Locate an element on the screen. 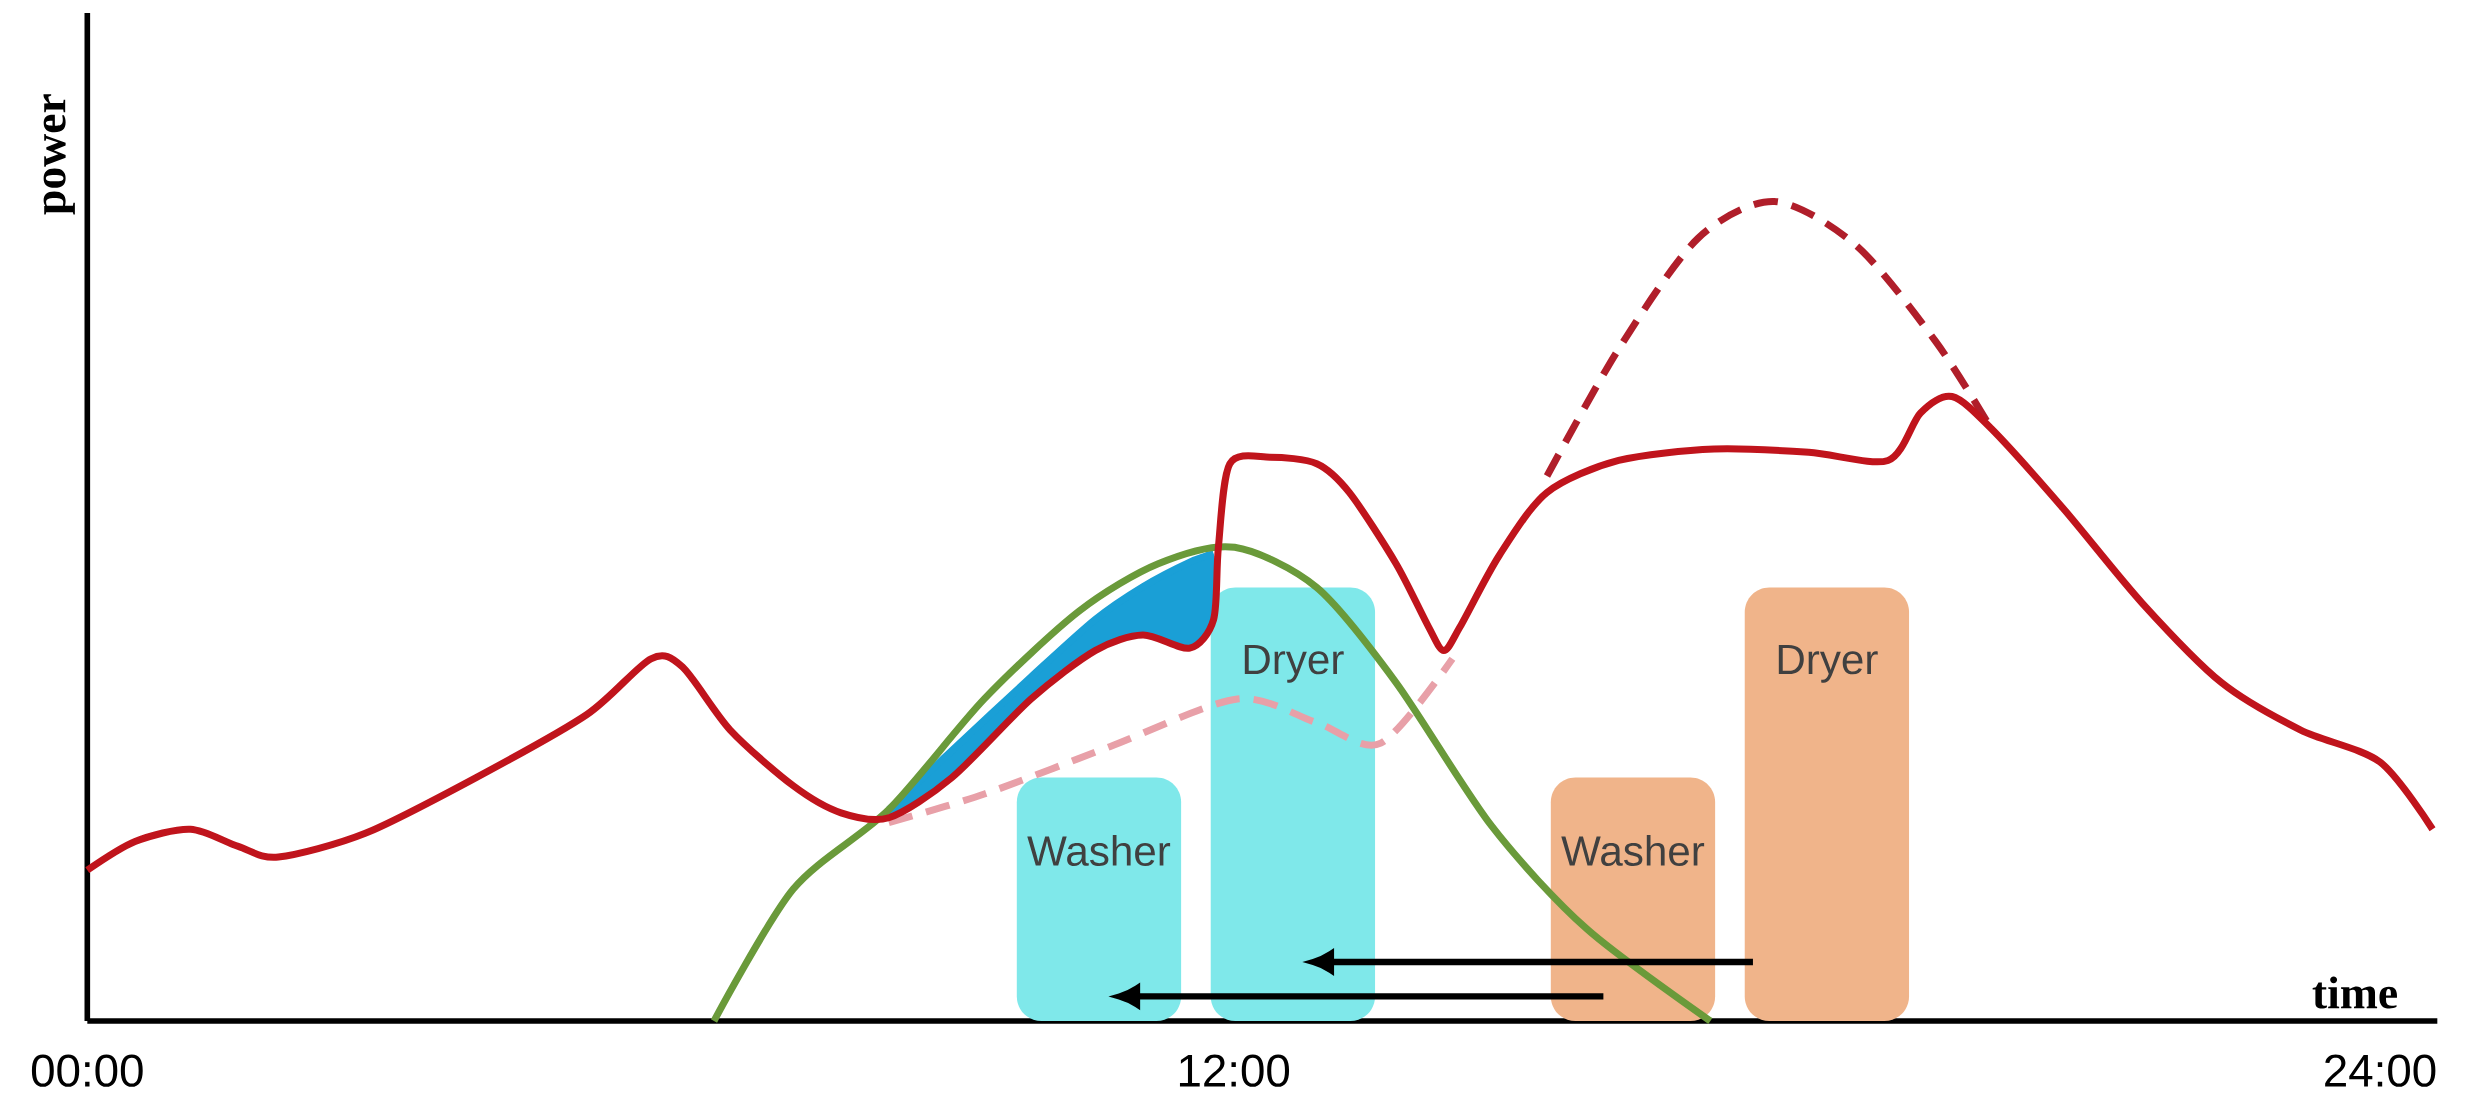  x-axis-title: time is located at coordinates (2354, 992).